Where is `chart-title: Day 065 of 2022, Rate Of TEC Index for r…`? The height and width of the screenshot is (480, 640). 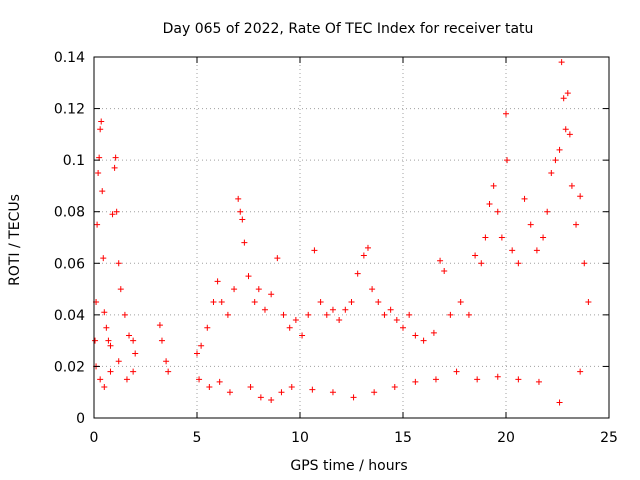
chart-title: Day 065 of 2022, Rate Of TEC Index for r… is located at coordinates (348, 29).